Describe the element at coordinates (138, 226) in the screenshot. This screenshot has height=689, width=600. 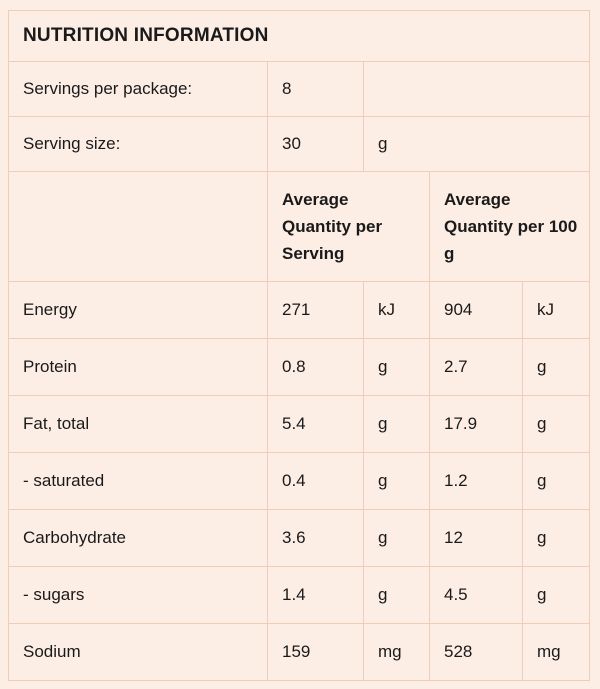
I see `empty-header-cell` at that location.